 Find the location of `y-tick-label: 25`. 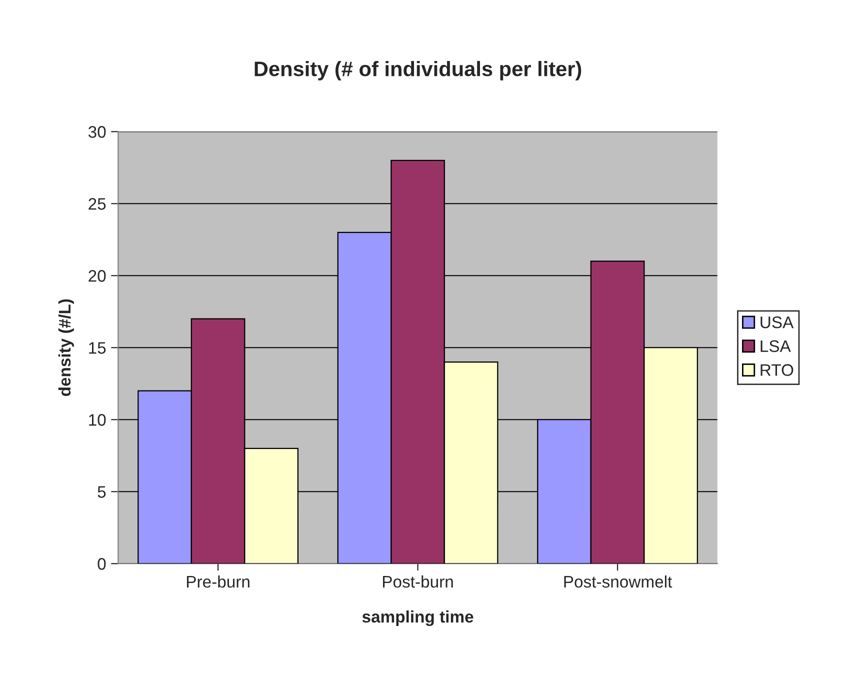

y-tick-label: 25 is located at coordinates (97, 204).